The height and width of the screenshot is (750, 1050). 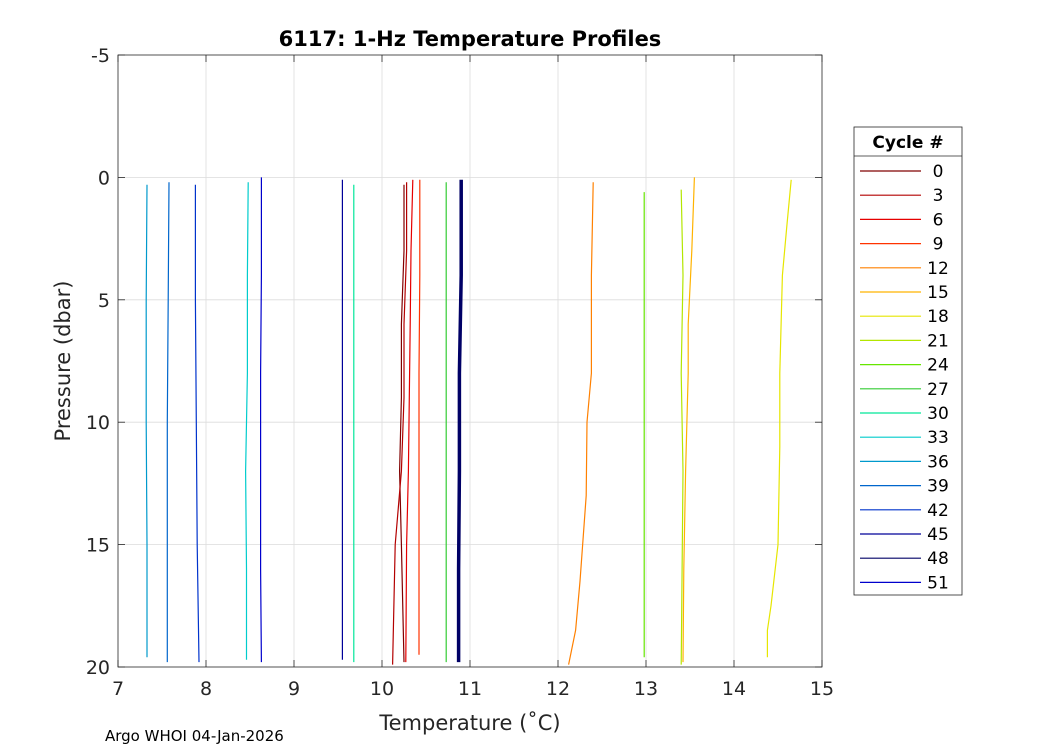 I want to click on legend-label-cycle-9: 9, so click(x=938, y=245).